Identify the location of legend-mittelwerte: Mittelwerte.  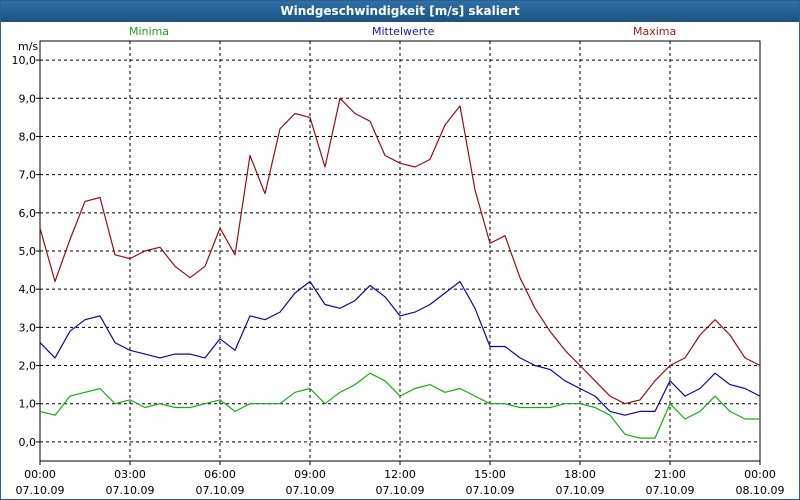
(403, 31).